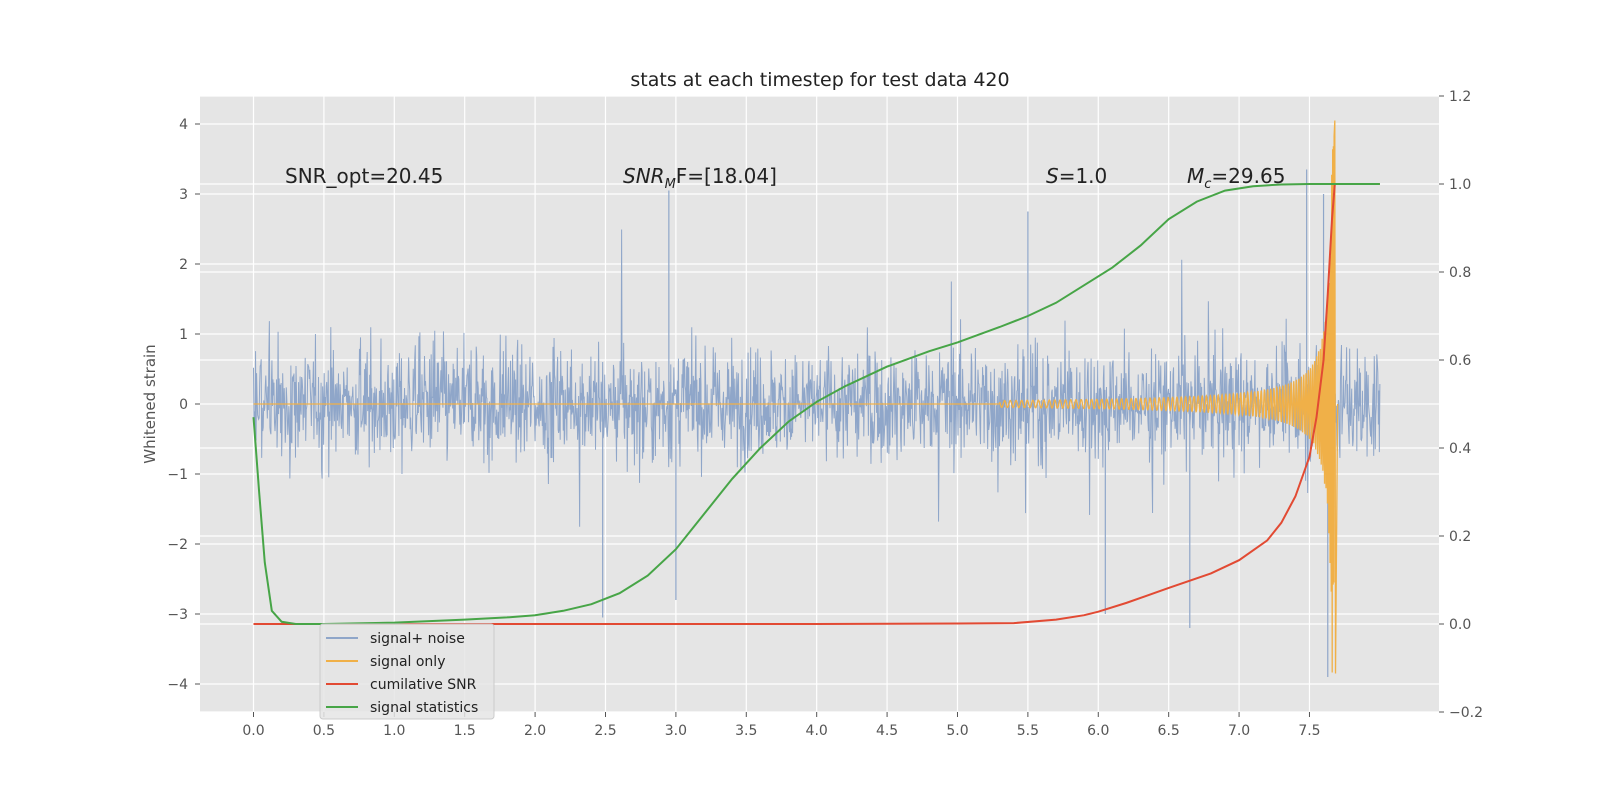  Describe the element at coordinates (817, 731) in the screenshot. I see `x-tick-label: 4.0` at that location.